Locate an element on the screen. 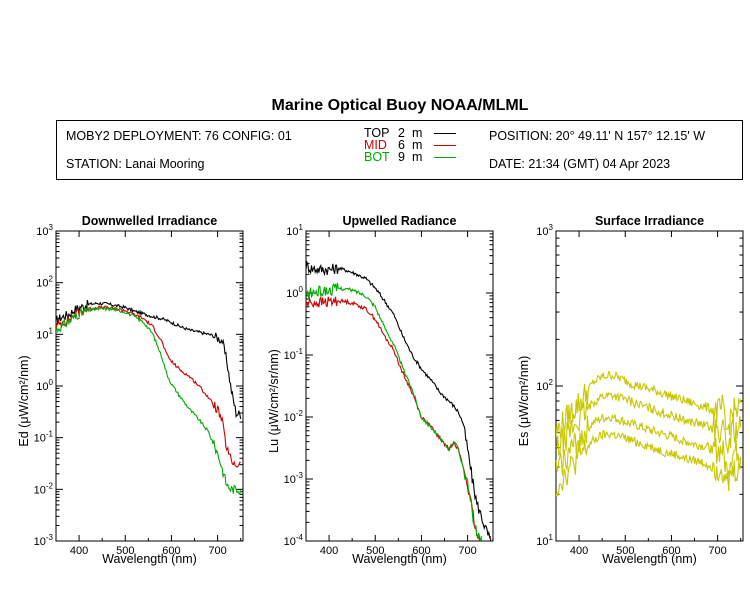 The width and height of the screenshot is (750, 600). deployment-text: MOBY2 DEPLOYMENT: 76 CONFIG: 01 is located at coordinates (179, 136).